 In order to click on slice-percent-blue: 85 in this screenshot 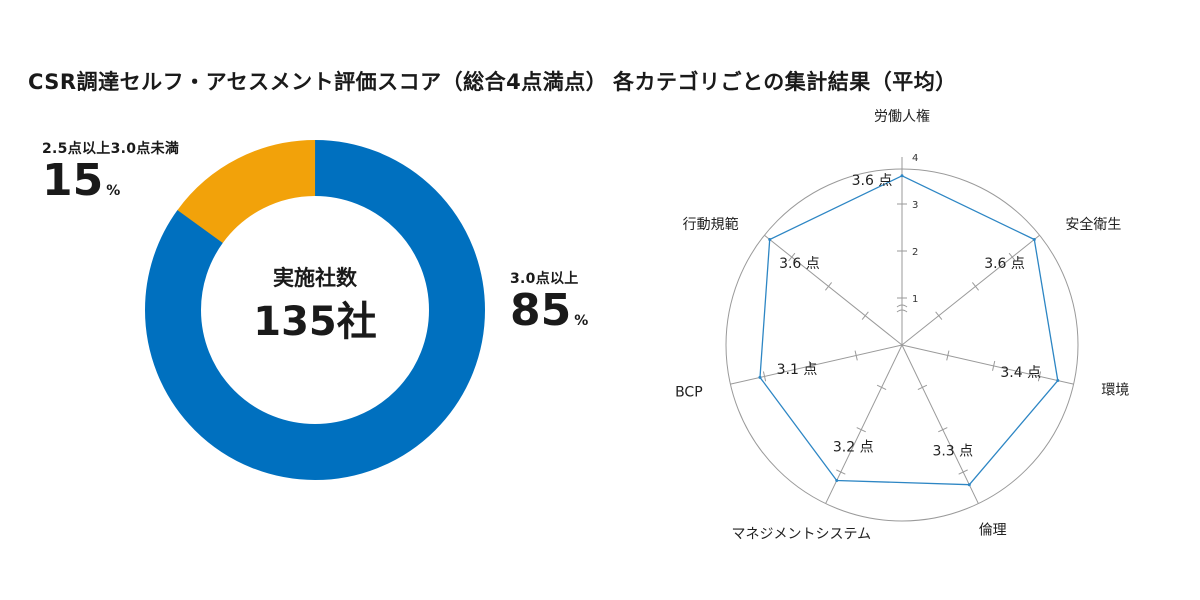, I will do `click(541, 310)`.